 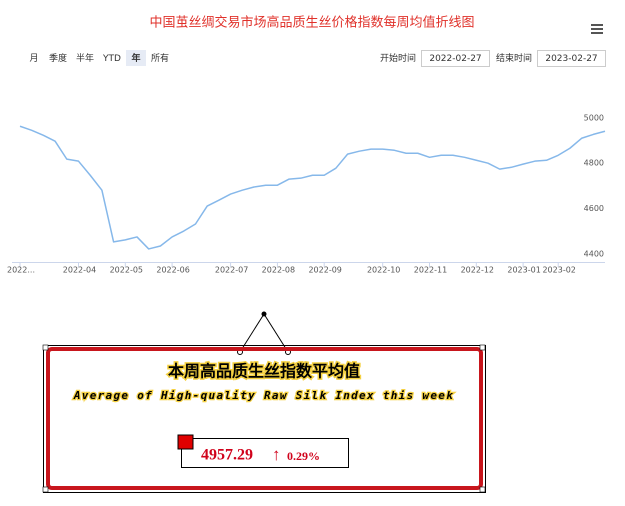 I want to click on x-tick-label: 2022-06, so click(x=172, y=270).